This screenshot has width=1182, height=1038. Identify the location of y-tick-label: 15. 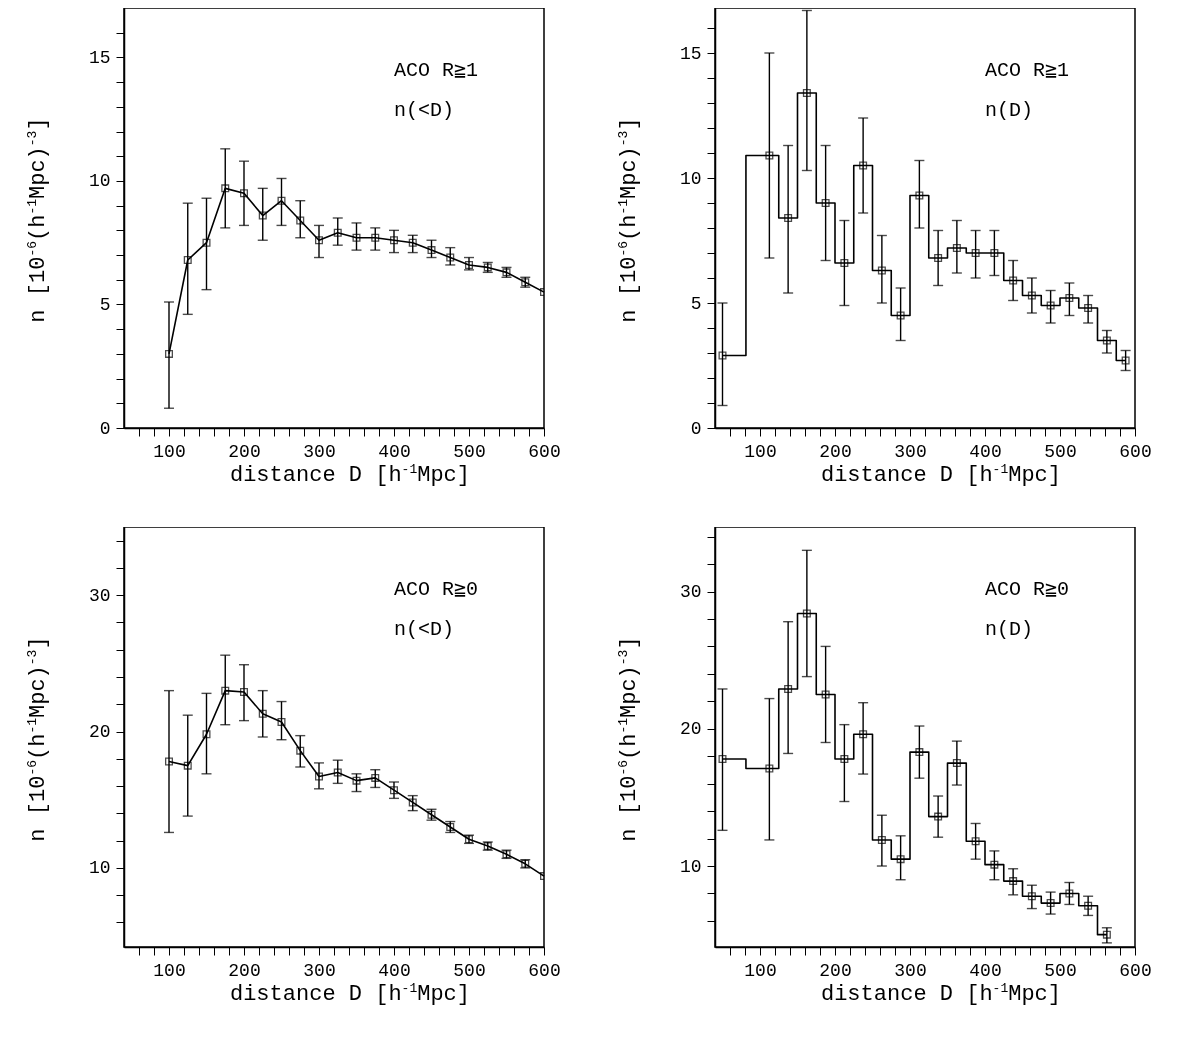
(99, 57).